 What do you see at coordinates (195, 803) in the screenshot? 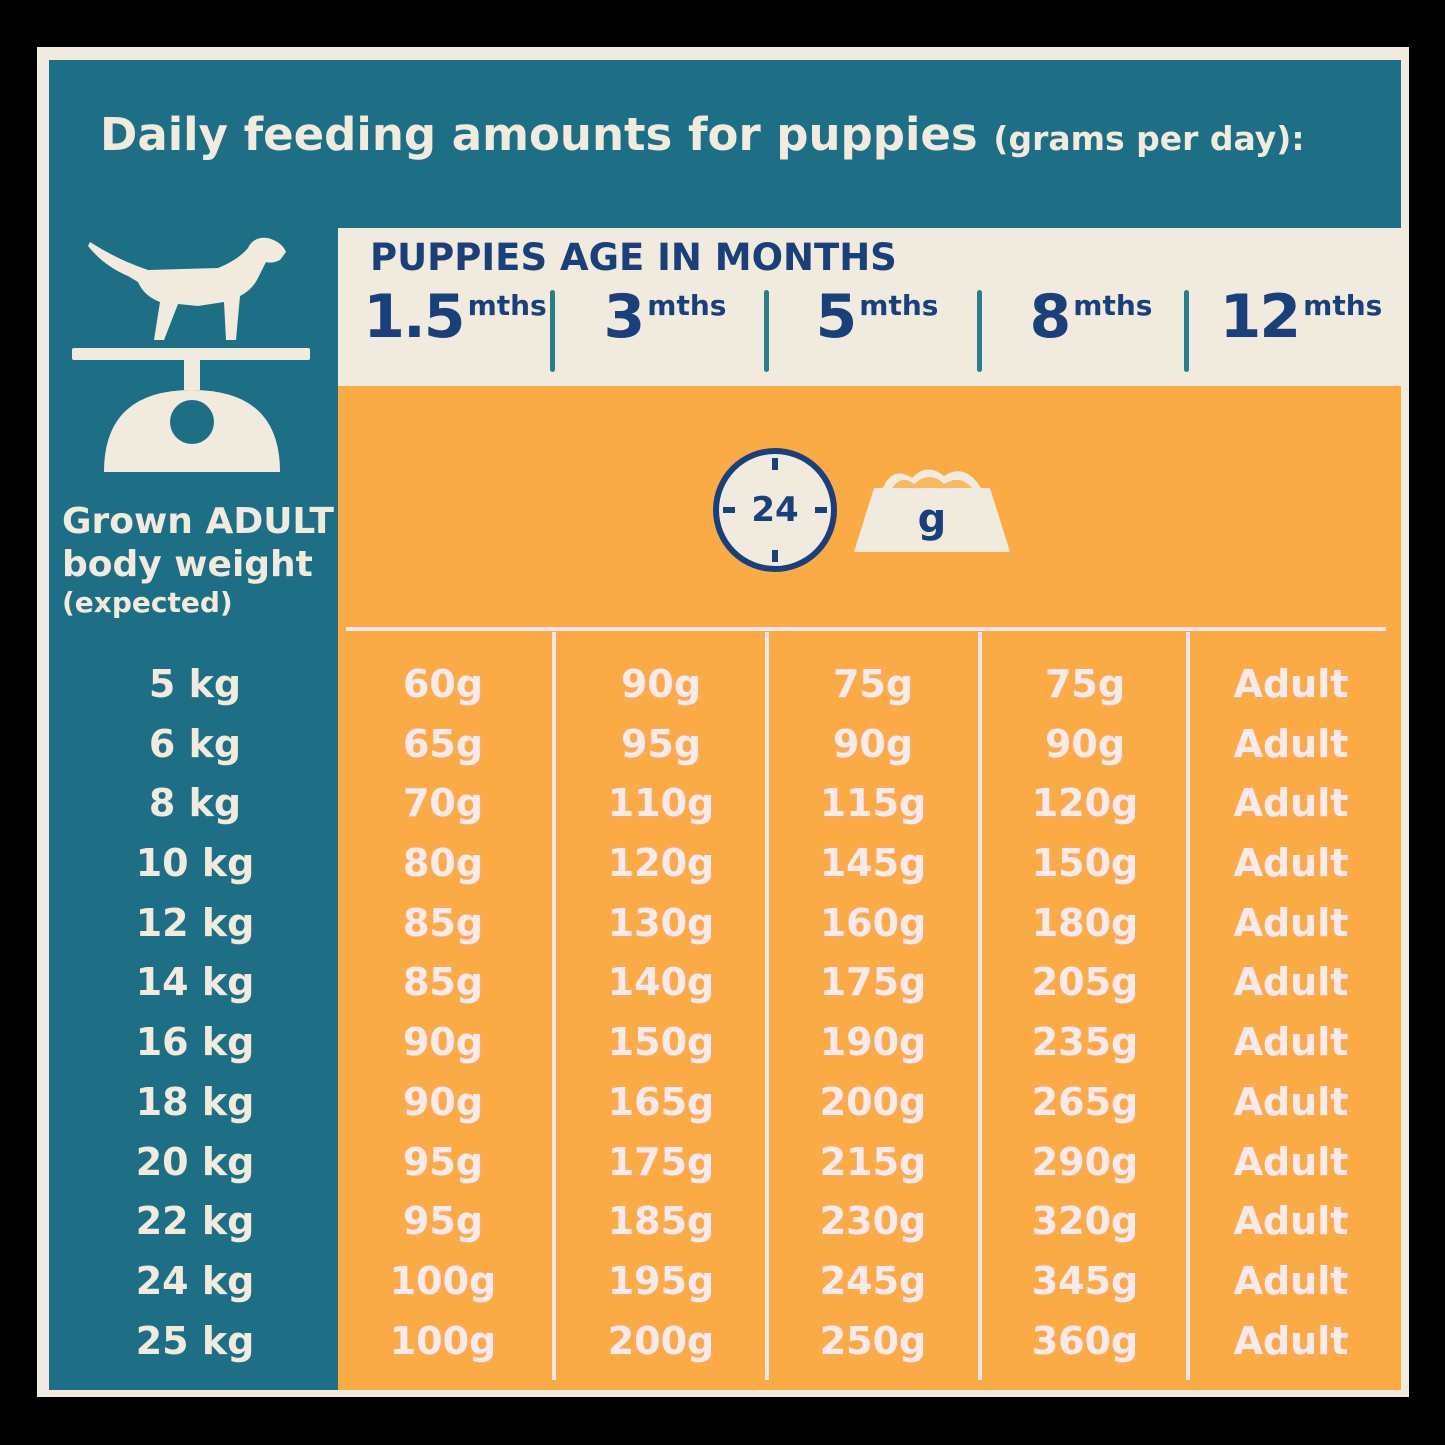
I see `weight-item: 8 kg` at bounding box center [195, 803].